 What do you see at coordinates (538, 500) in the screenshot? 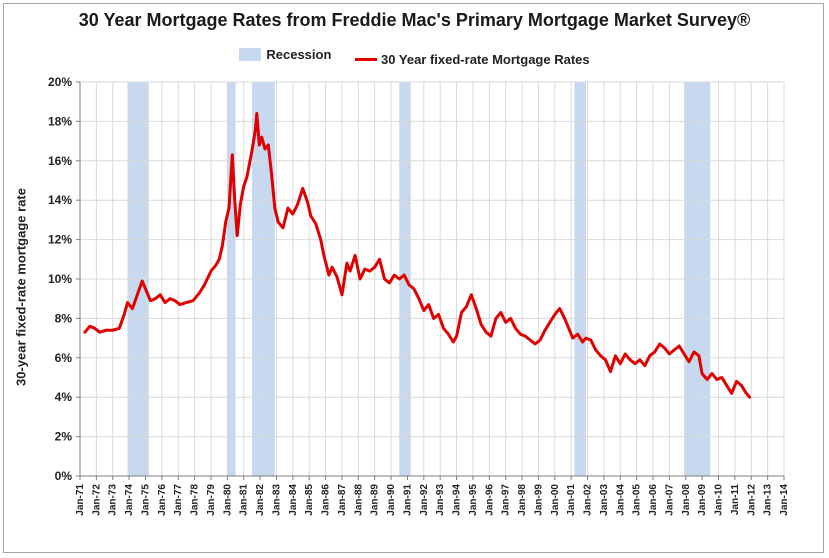
I see `x-tick-label: Jan-99` at bounding box center [538, 500].